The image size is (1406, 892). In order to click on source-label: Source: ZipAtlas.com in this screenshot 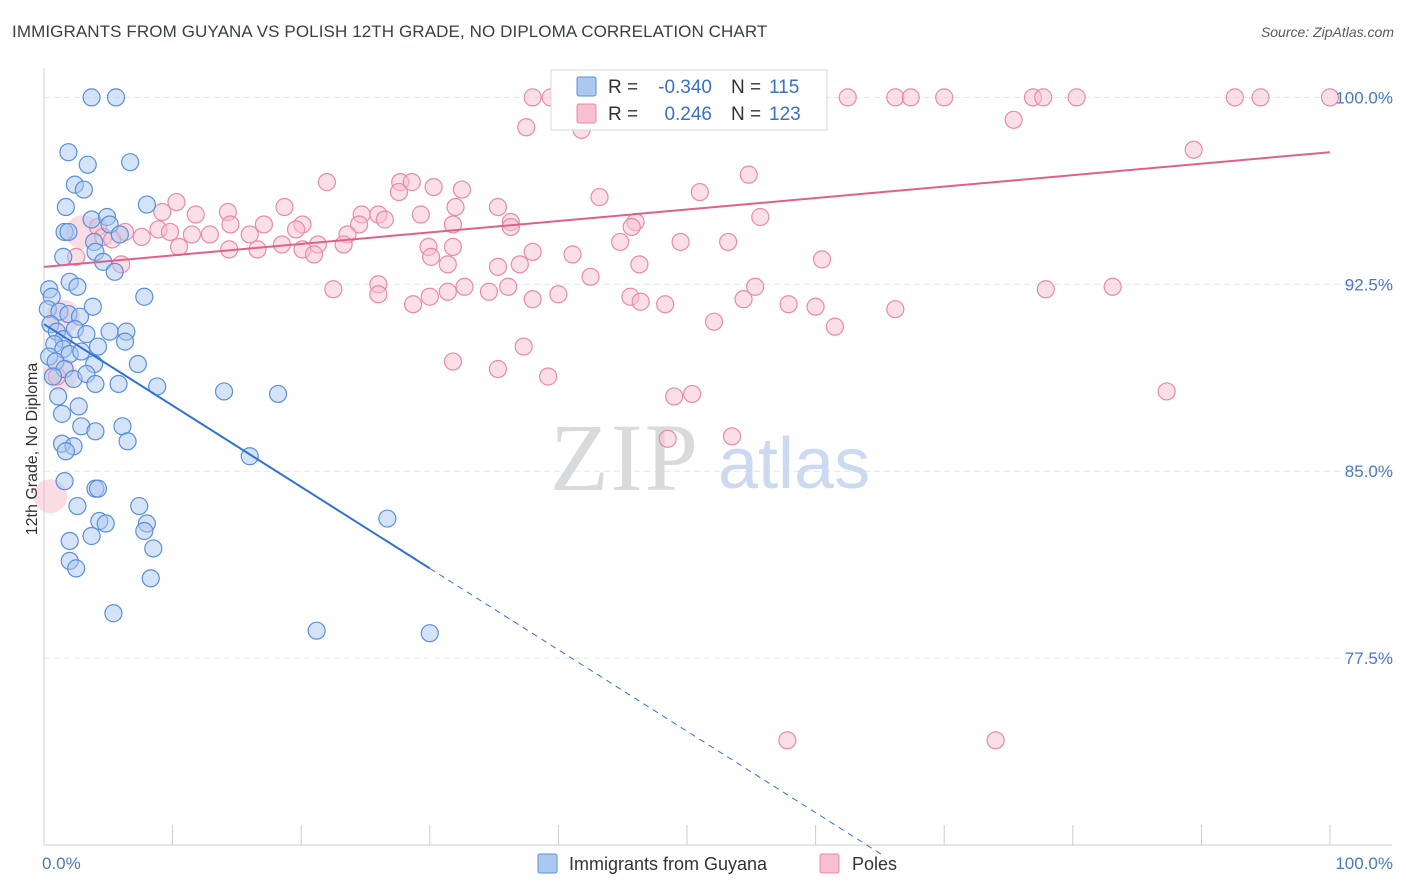, I will do `click(1327, 32)`.